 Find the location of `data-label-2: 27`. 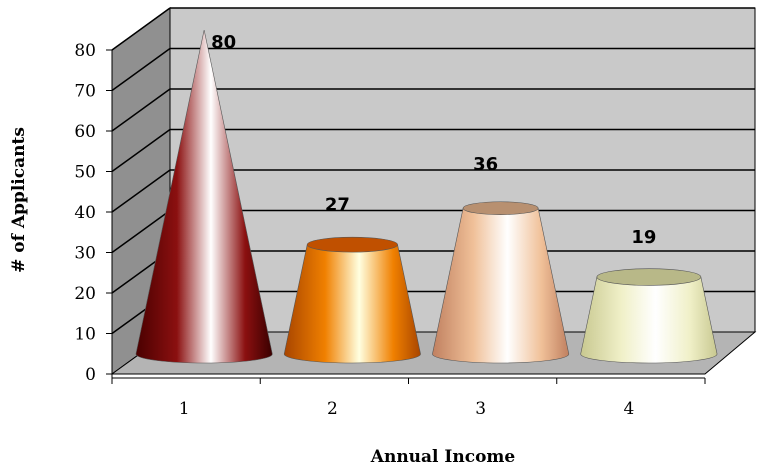

data-label-2: 27 is located at coordinates (337, 205).